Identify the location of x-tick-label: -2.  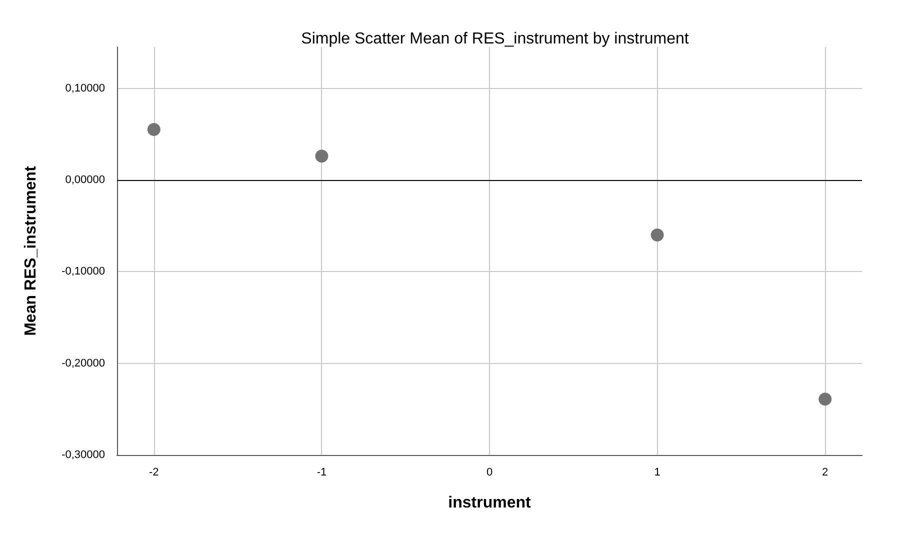
(154, 472).